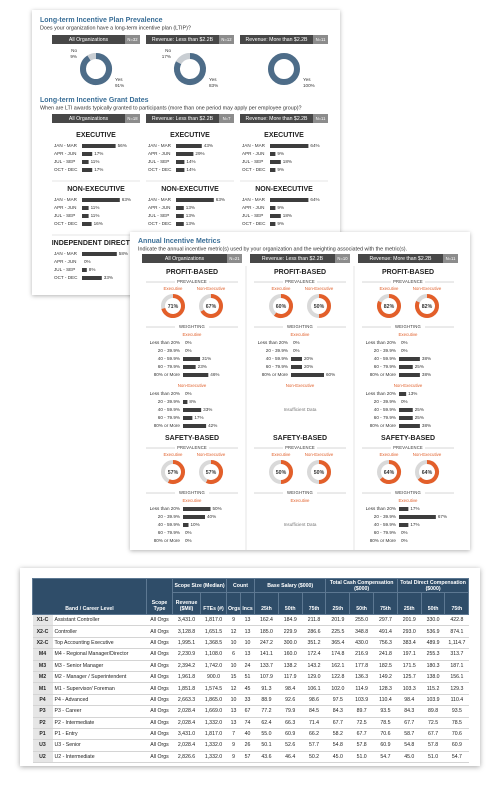 The width and height of the screenshot is (500, 790). What do you see at coordinates (433, 603) in the screenshot?
I see `column-header: 50th` at bounding box center [433, 603].